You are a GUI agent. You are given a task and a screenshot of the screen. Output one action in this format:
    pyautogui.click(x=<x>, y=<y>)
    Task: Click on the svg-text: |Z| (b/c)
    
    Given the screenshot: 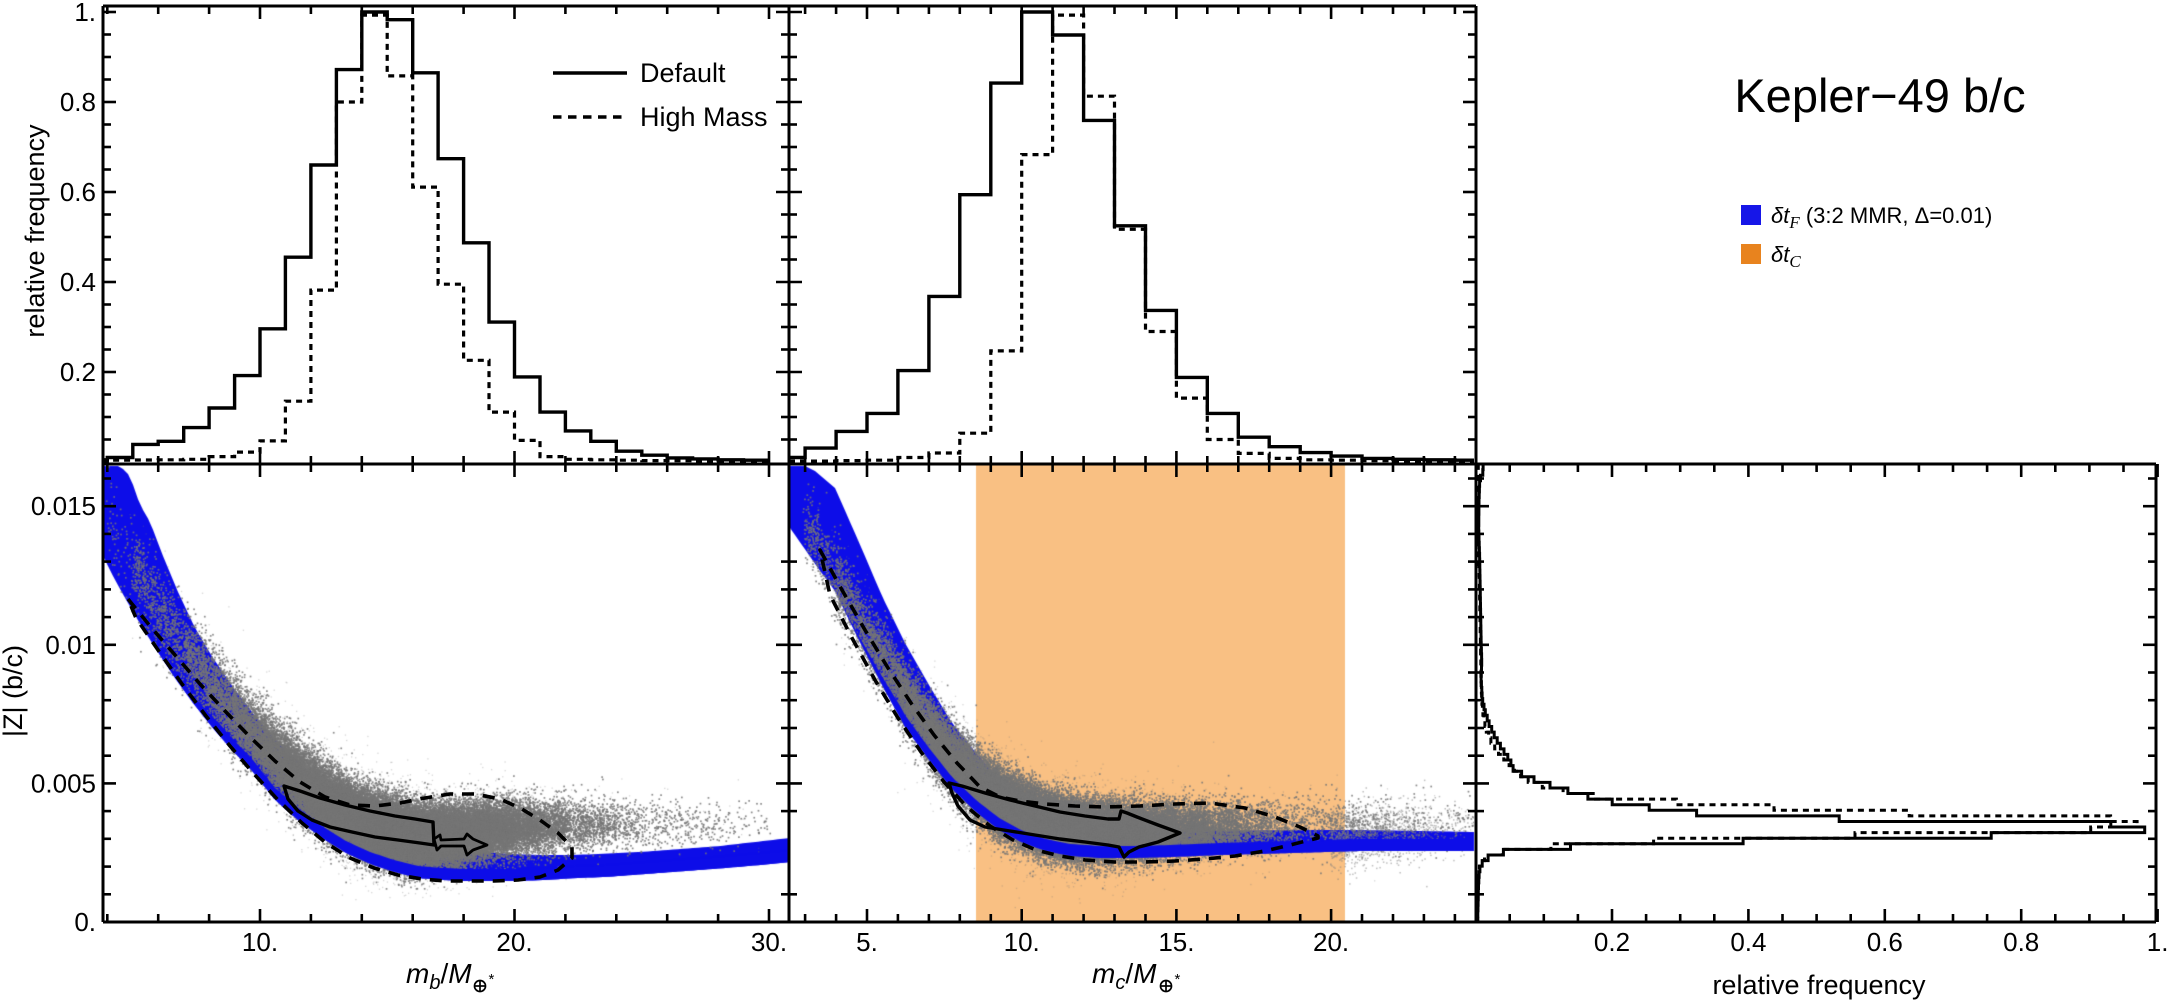 What is the action you would take?
    pyautogui.click(x=14, y=691)
    